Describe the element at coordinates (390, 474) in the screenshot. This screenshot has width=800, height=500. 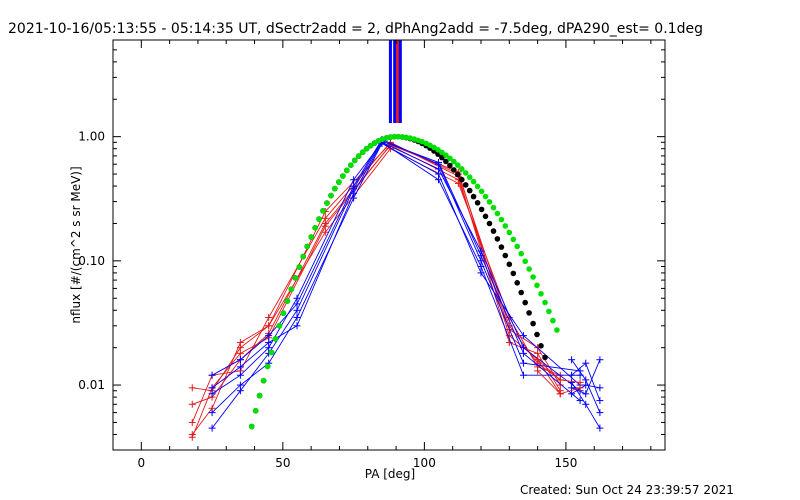
I see `x-axis-label: PA [deg]` at that location.